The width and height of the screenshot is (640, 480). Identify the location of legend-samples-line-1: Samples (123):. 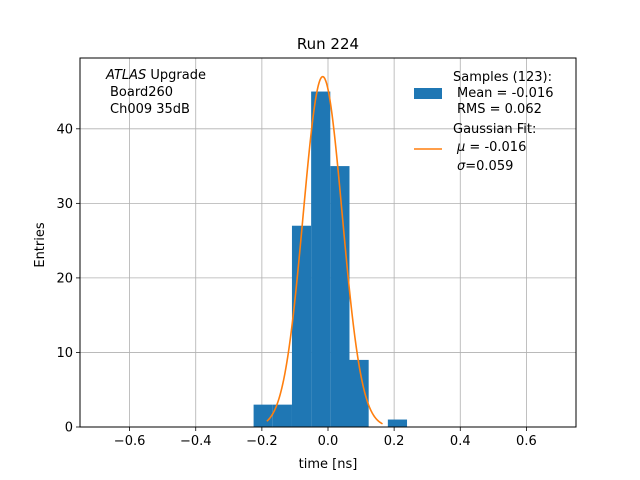
(502, 77).